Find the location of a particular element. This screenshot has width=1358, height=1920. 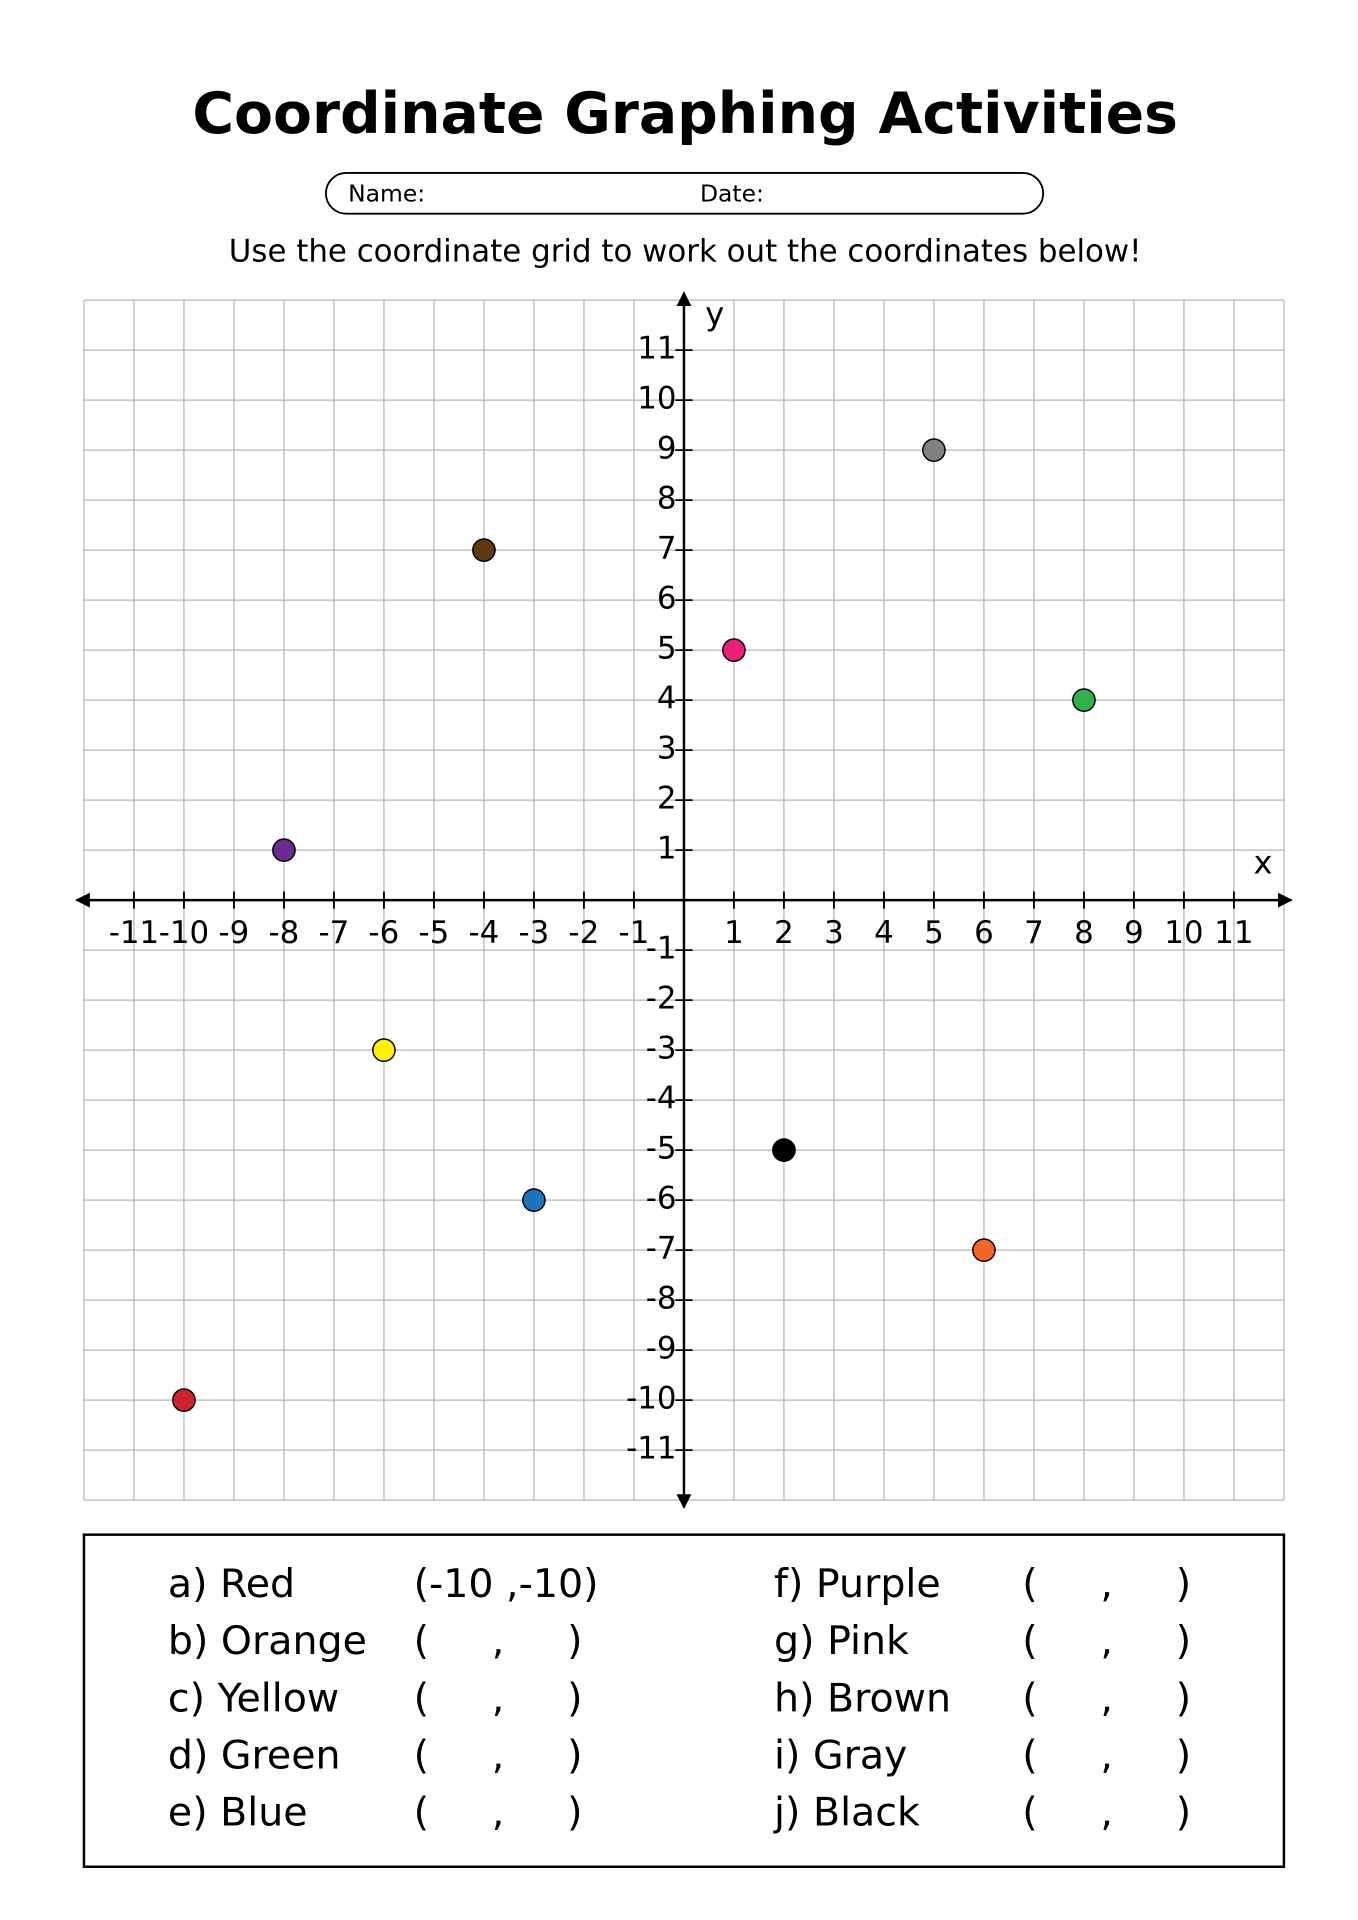

answer-label: d) Green is located at coordinates (254, 1756).